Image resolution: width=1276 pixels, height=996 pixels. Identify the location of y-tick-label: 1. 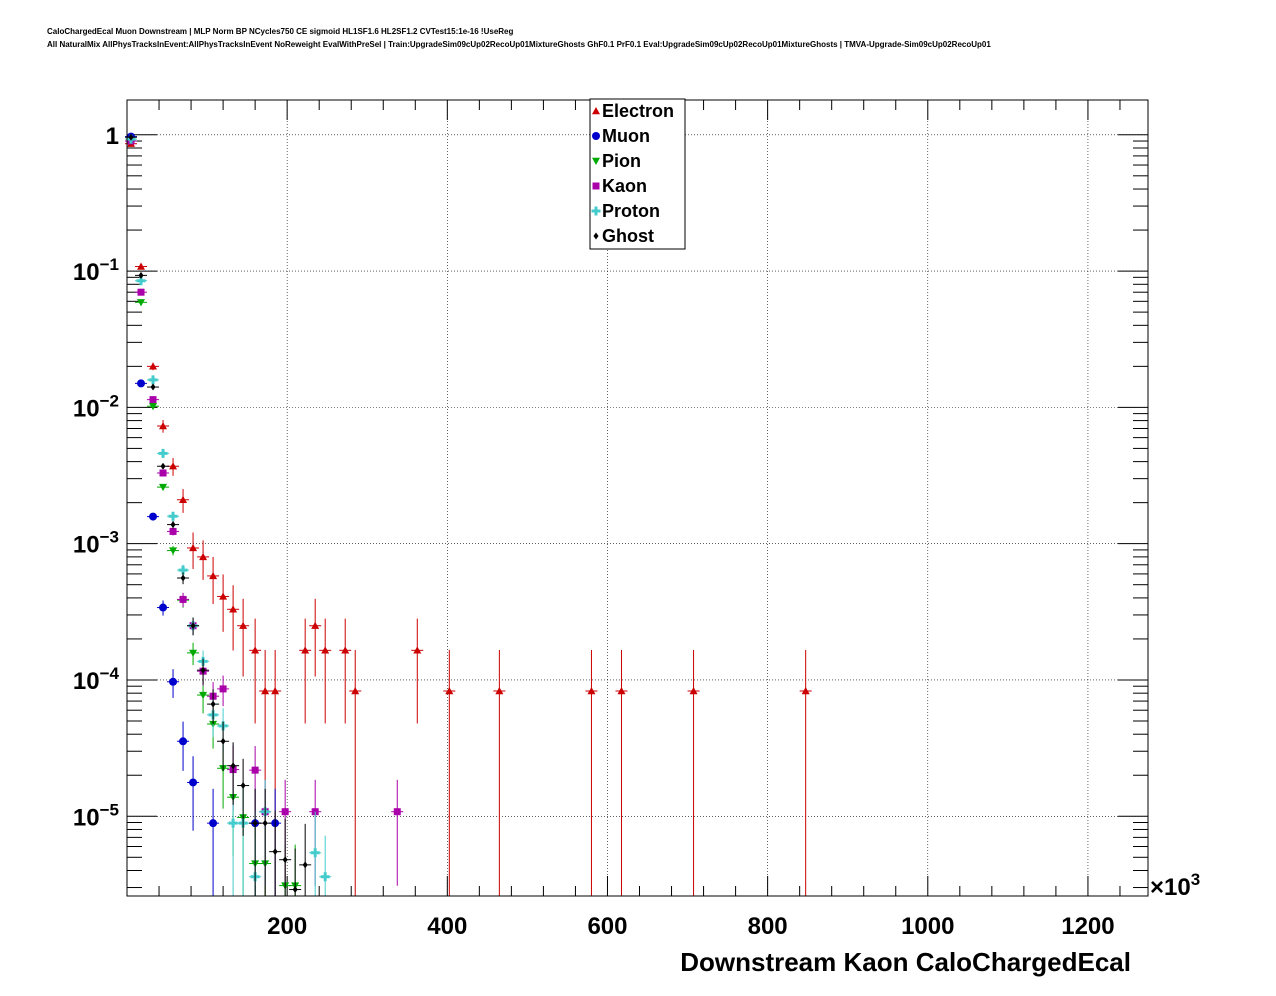
(112, 136).